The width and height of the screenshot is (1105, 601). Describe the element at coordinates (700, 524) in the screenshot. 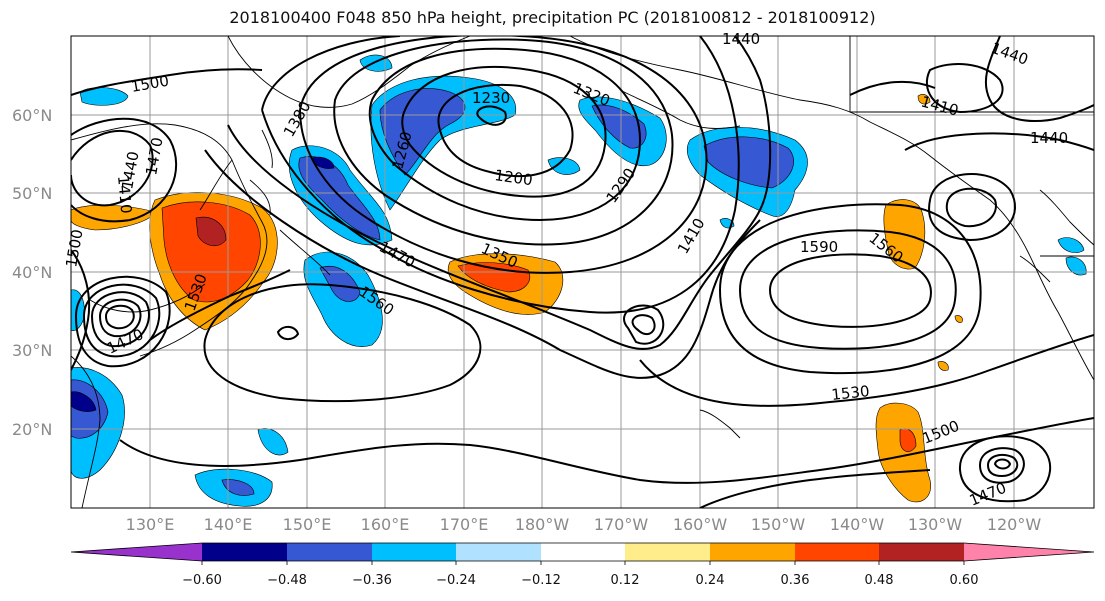

I see `lon-label: 160°W` at that location.